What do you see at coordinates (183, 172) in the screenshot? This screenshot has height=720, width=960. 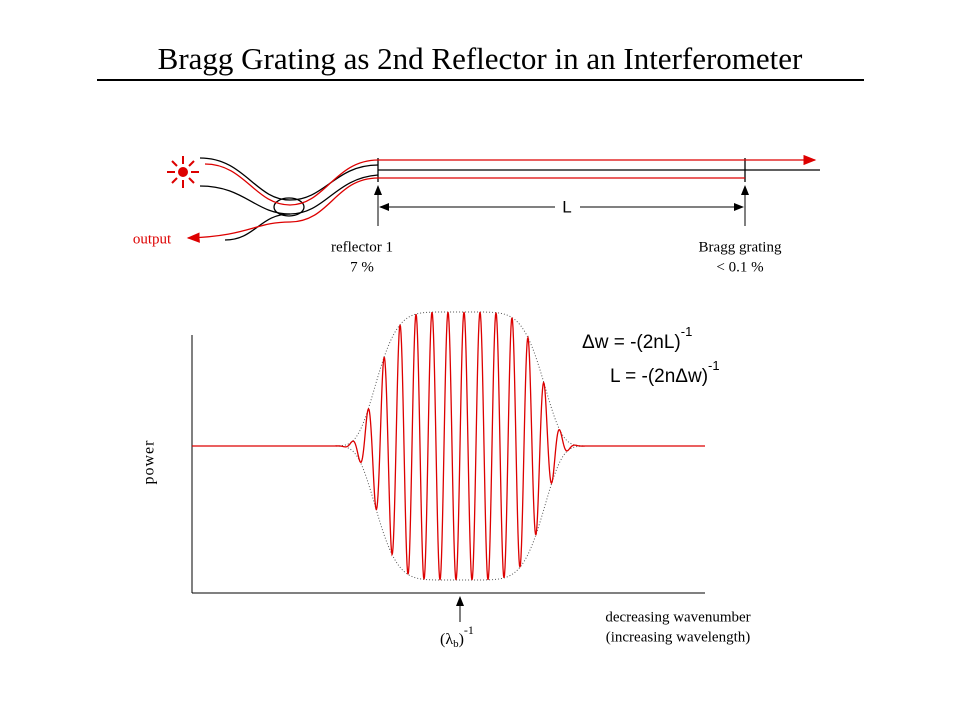 I see `source-icon` at bounding box center [183, 172].